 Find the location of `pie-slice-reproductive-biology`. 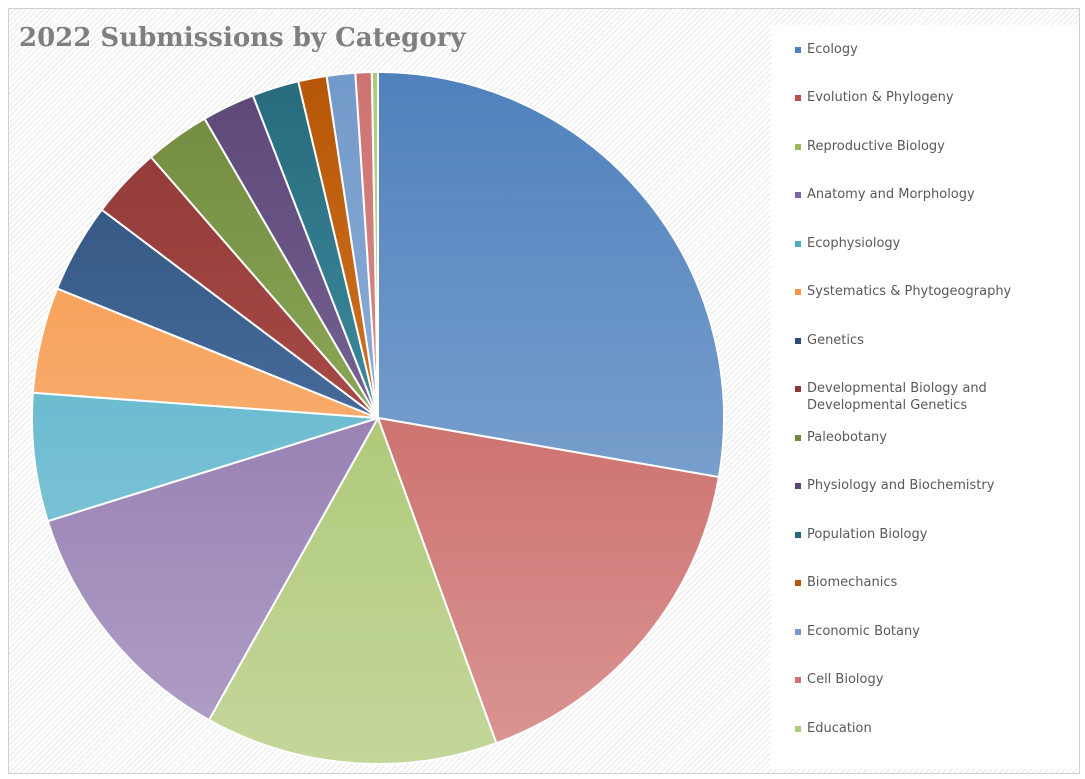

pie-slice-reproductive-biology is located at coordinates (353, 591).